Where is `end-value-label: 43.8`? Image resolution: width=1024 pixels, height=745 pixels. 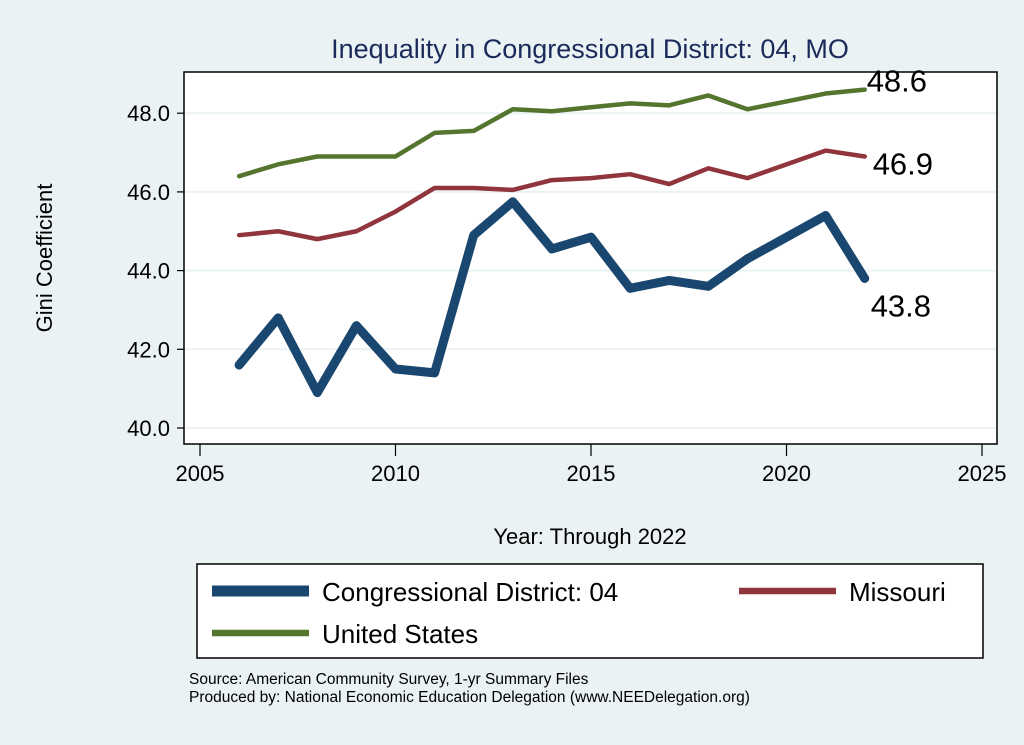 end-value-label: 43.8 is located at coordinates (901, 305).